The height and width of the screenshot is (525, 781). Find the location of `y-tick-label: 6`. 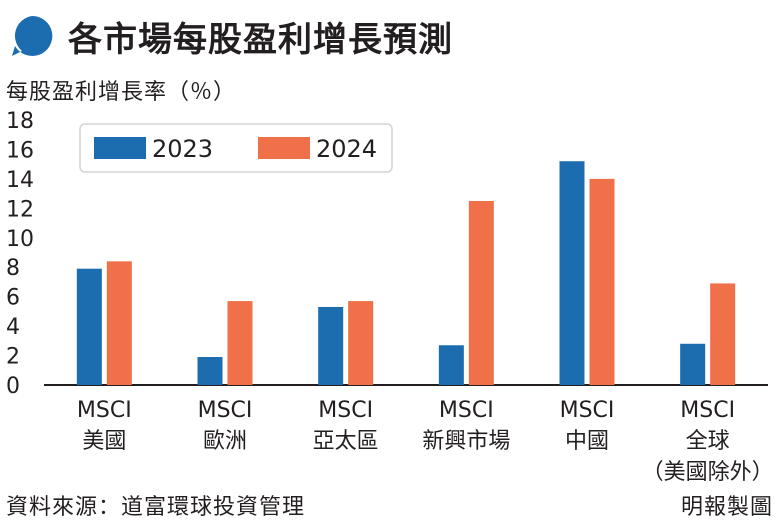

y-tick-label: 6 is located at coordinates (13, 298).